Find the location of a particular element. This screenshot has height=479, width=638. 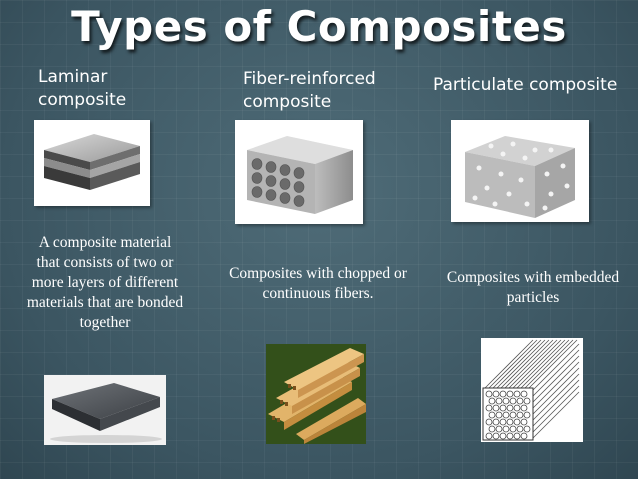

fiber-cross-section-image is located at coordinates (532, 390).